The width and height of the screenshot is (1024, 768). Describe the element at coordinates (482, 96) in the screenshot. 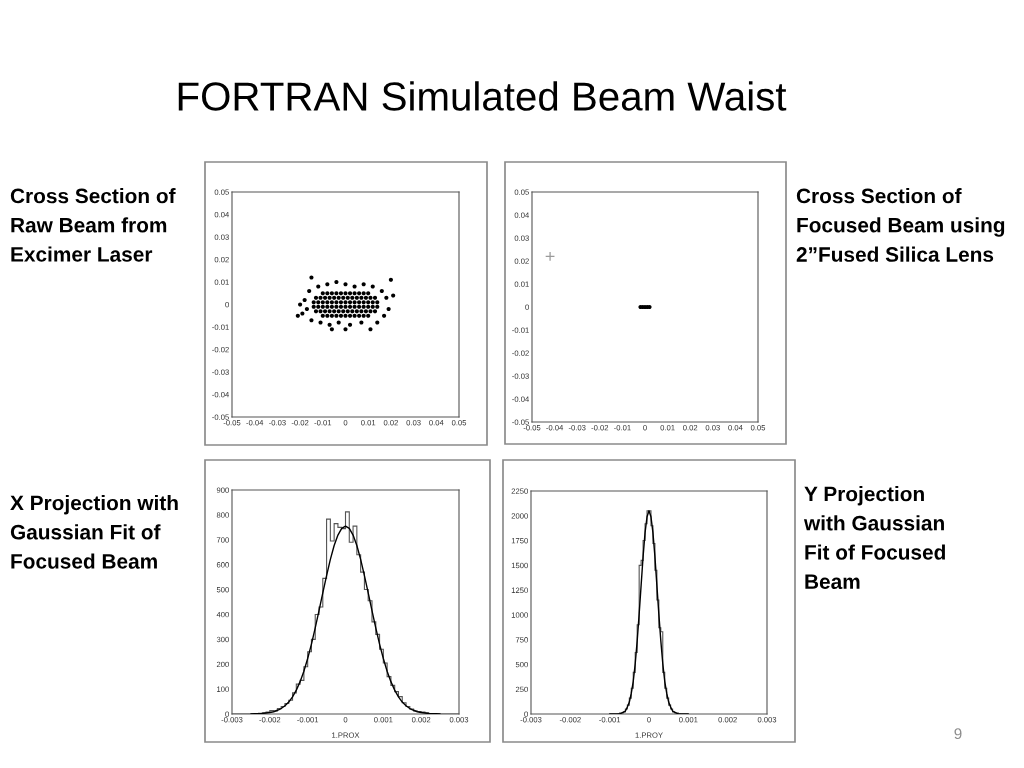

I see `chart-title: FORTRAN Simulated Beam Waist` at that location.